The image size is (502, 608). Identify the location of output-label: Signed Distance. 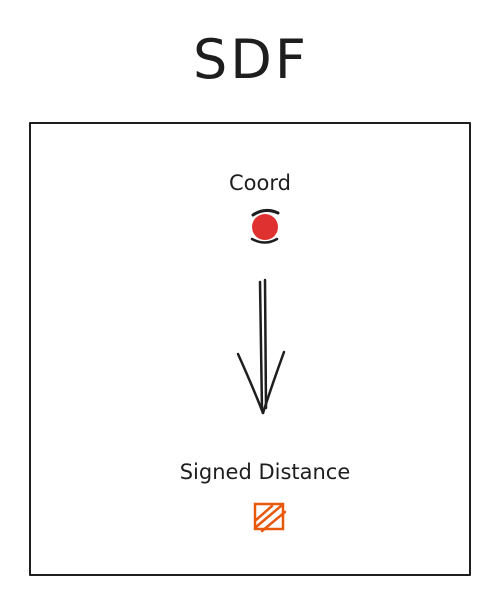
(265, 472).